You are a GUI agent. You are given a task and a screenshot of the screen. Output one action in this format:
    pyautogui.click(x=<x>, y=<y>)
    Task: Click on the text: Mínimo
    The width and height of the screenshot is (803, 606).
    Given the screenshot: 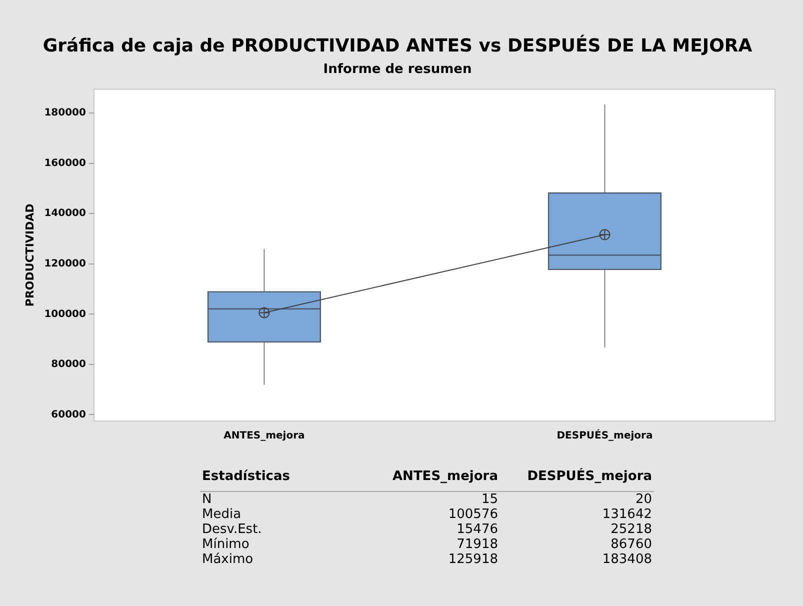 What is the action you would take?
    pyautogui.click(x=225, y=544)
    